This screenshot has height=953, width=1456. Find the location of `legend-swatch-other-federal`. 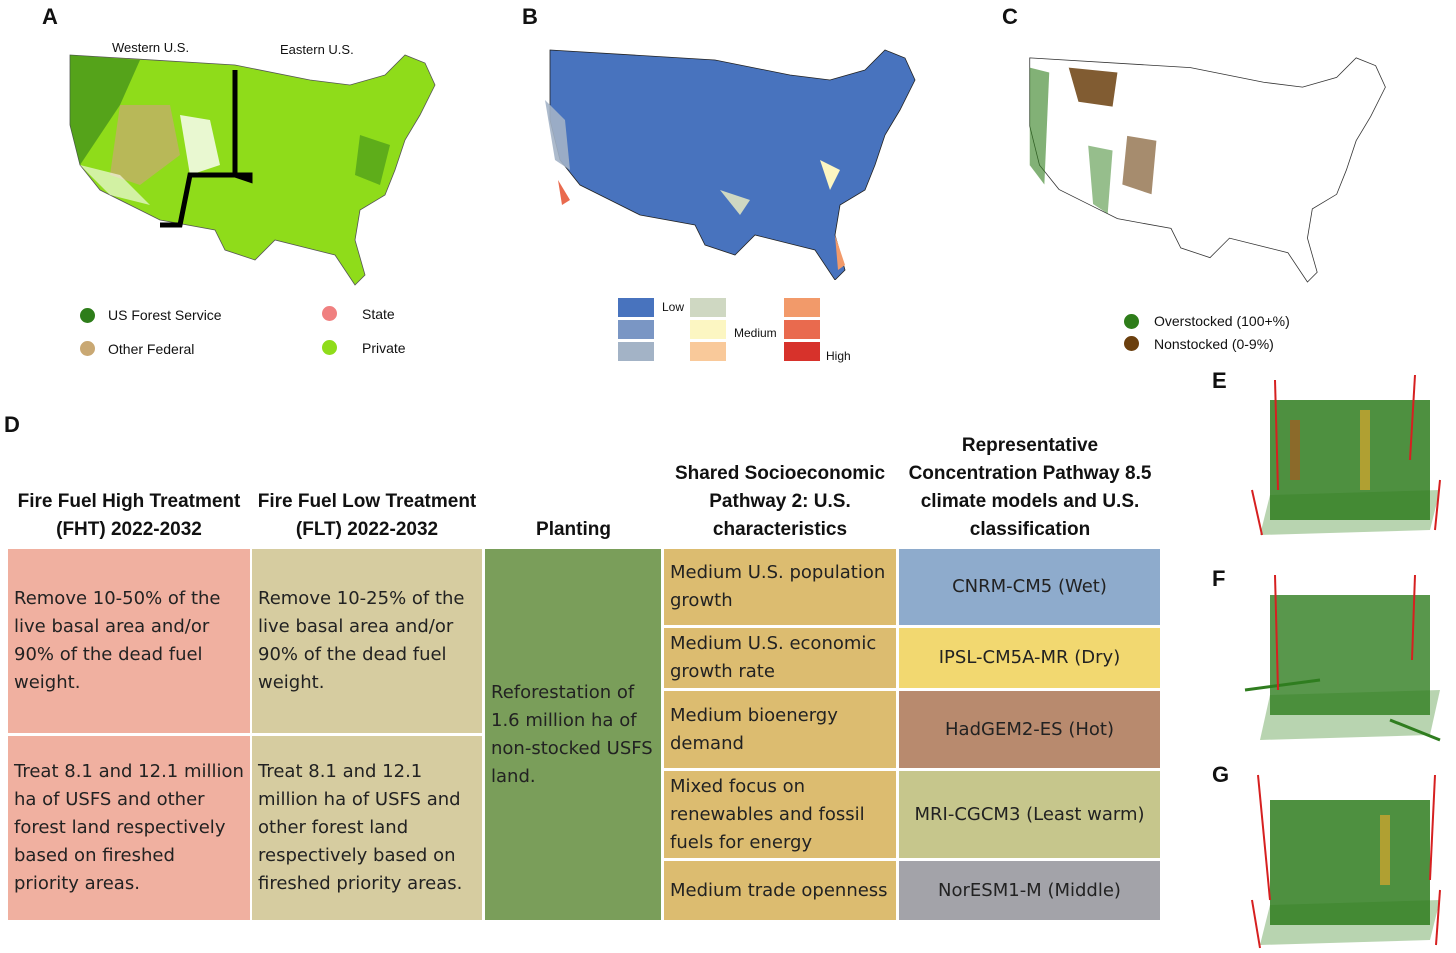

legend-swatch-other-federal is located at coordinates (87, 348).